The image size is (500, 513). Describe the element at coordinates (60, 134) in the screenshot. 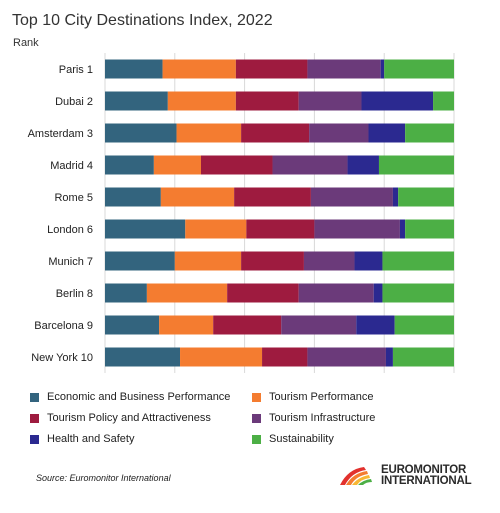

I see `category-label: Amsterdam 3` at that location.